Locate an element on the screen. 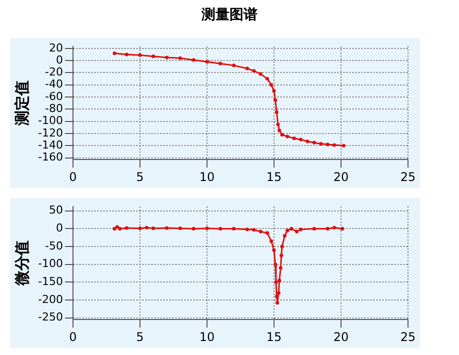  y-tick-label: -80 is located at coordinates (53, 109).